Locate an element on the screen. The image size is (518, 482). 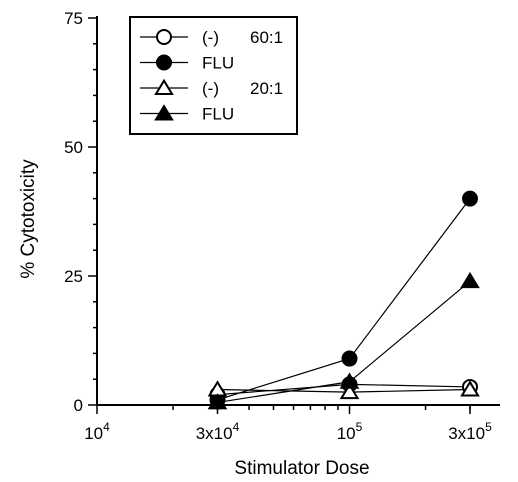
legend: (-) 60:1 FLU (-) 20:1 FLU is located at coordinates (213, 75).